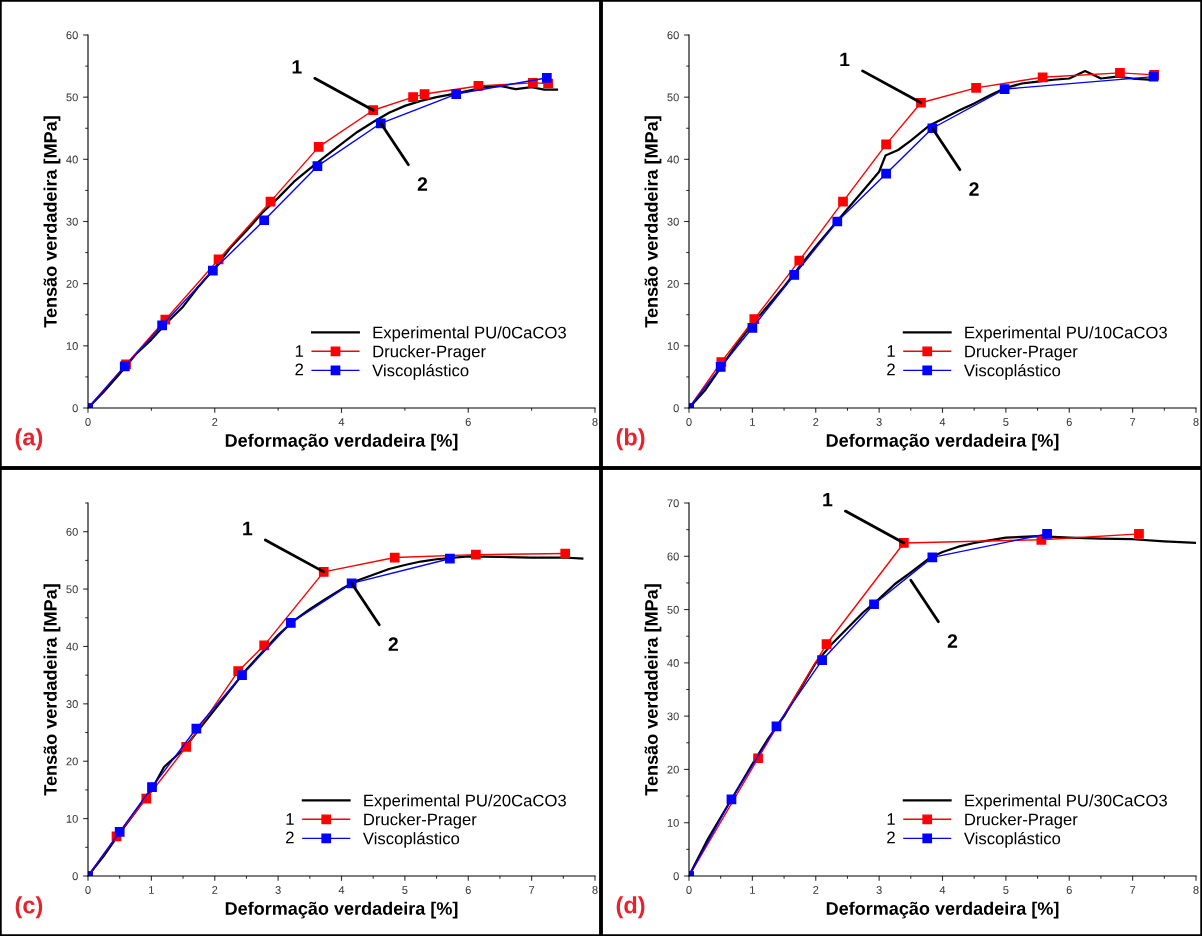 This screenshot has width=1202, height=936. Describe the element at coordinates (630, 439) in the screenshot. I see `text: (b)` at that location.